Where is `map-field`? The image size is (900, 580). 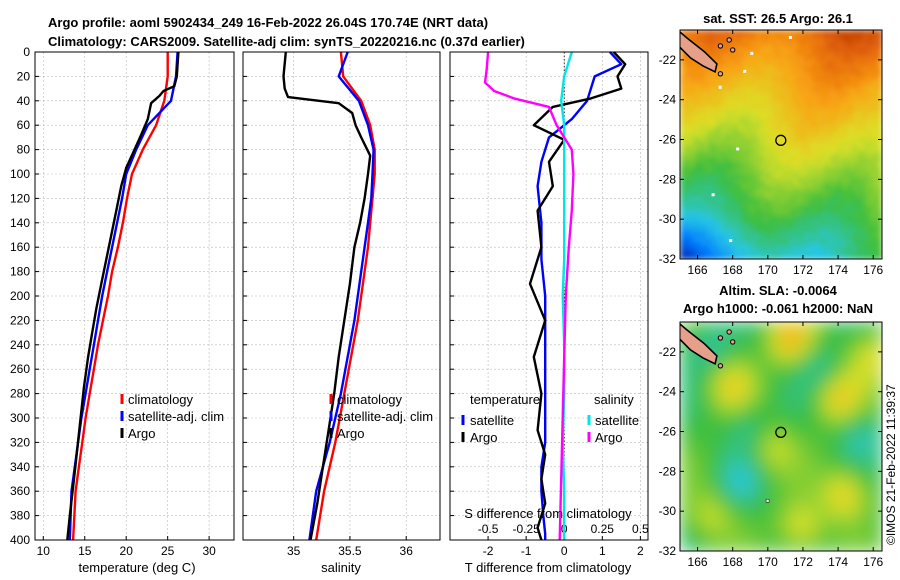 map-field is located at coordinates (781, 436).